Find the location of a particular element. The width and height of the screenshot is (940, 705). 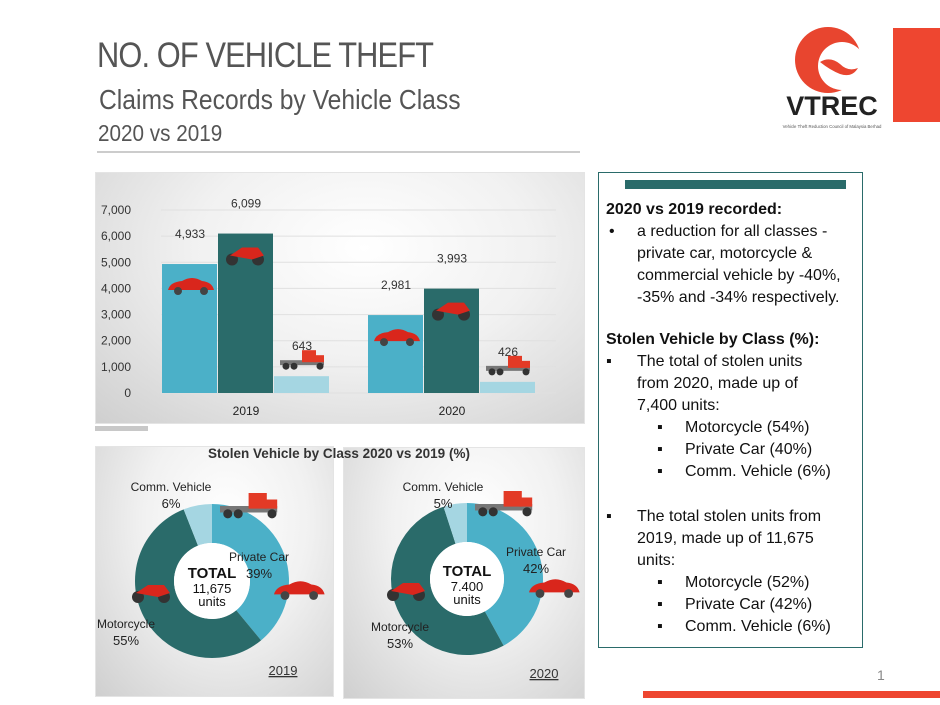

donut-year-label: 2020 is located at coordinates (544, 673).